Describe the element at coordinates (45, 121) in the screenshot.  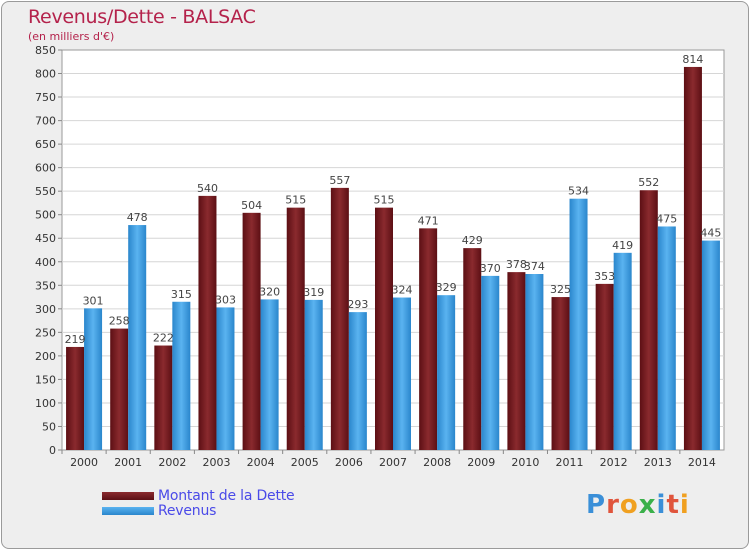
I see `y-tick-label: 700` at that location.